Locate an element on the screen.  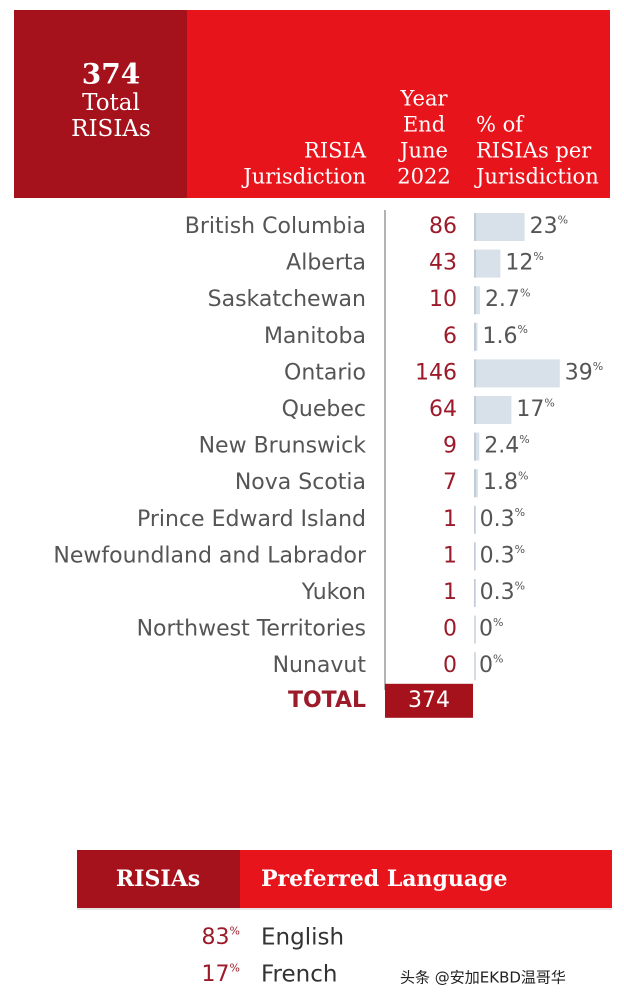
header-total-block is located at coordinates (100, 104).